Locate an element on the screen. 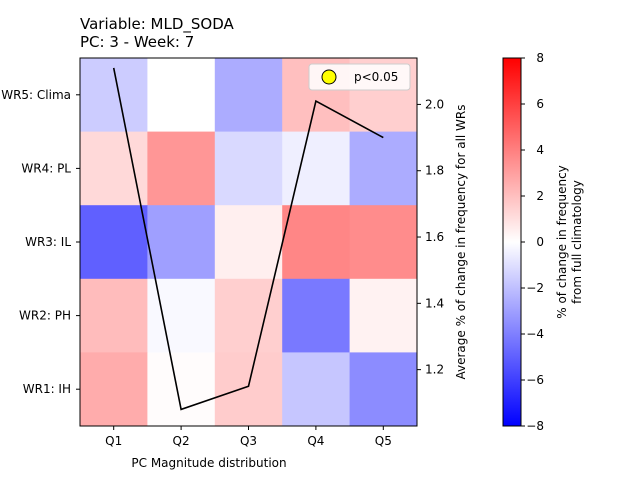 Image resolution: width=640 pixels, height=480 pixels. y-tick-label: WR4: PL is located at coordinates (46, 168).